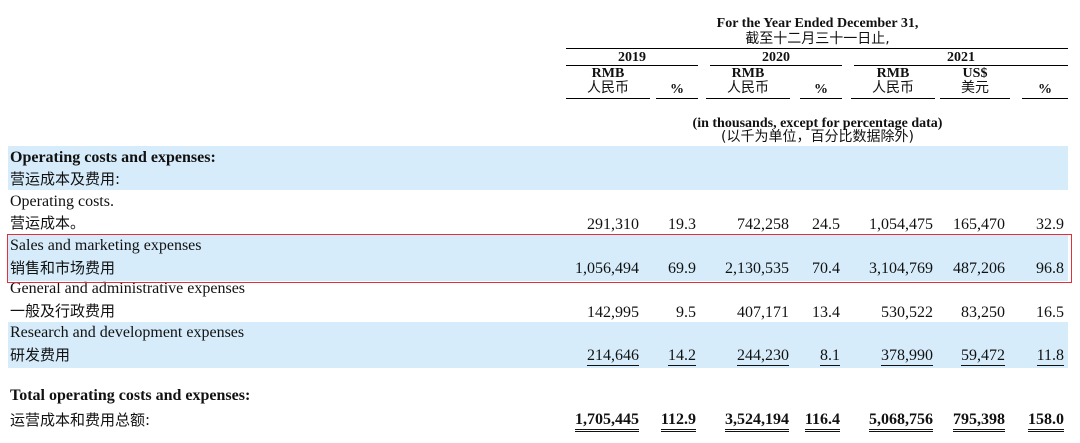  Describe the element at coordinates (1050, 356) in the screenshot. I see `cell-value: 11.8` at that location.